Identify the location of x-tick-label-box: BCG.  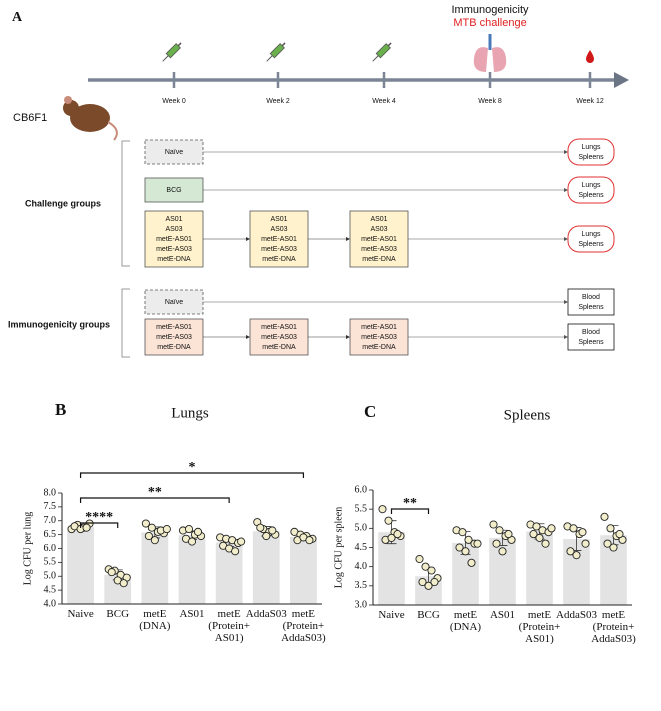
(428, 615).